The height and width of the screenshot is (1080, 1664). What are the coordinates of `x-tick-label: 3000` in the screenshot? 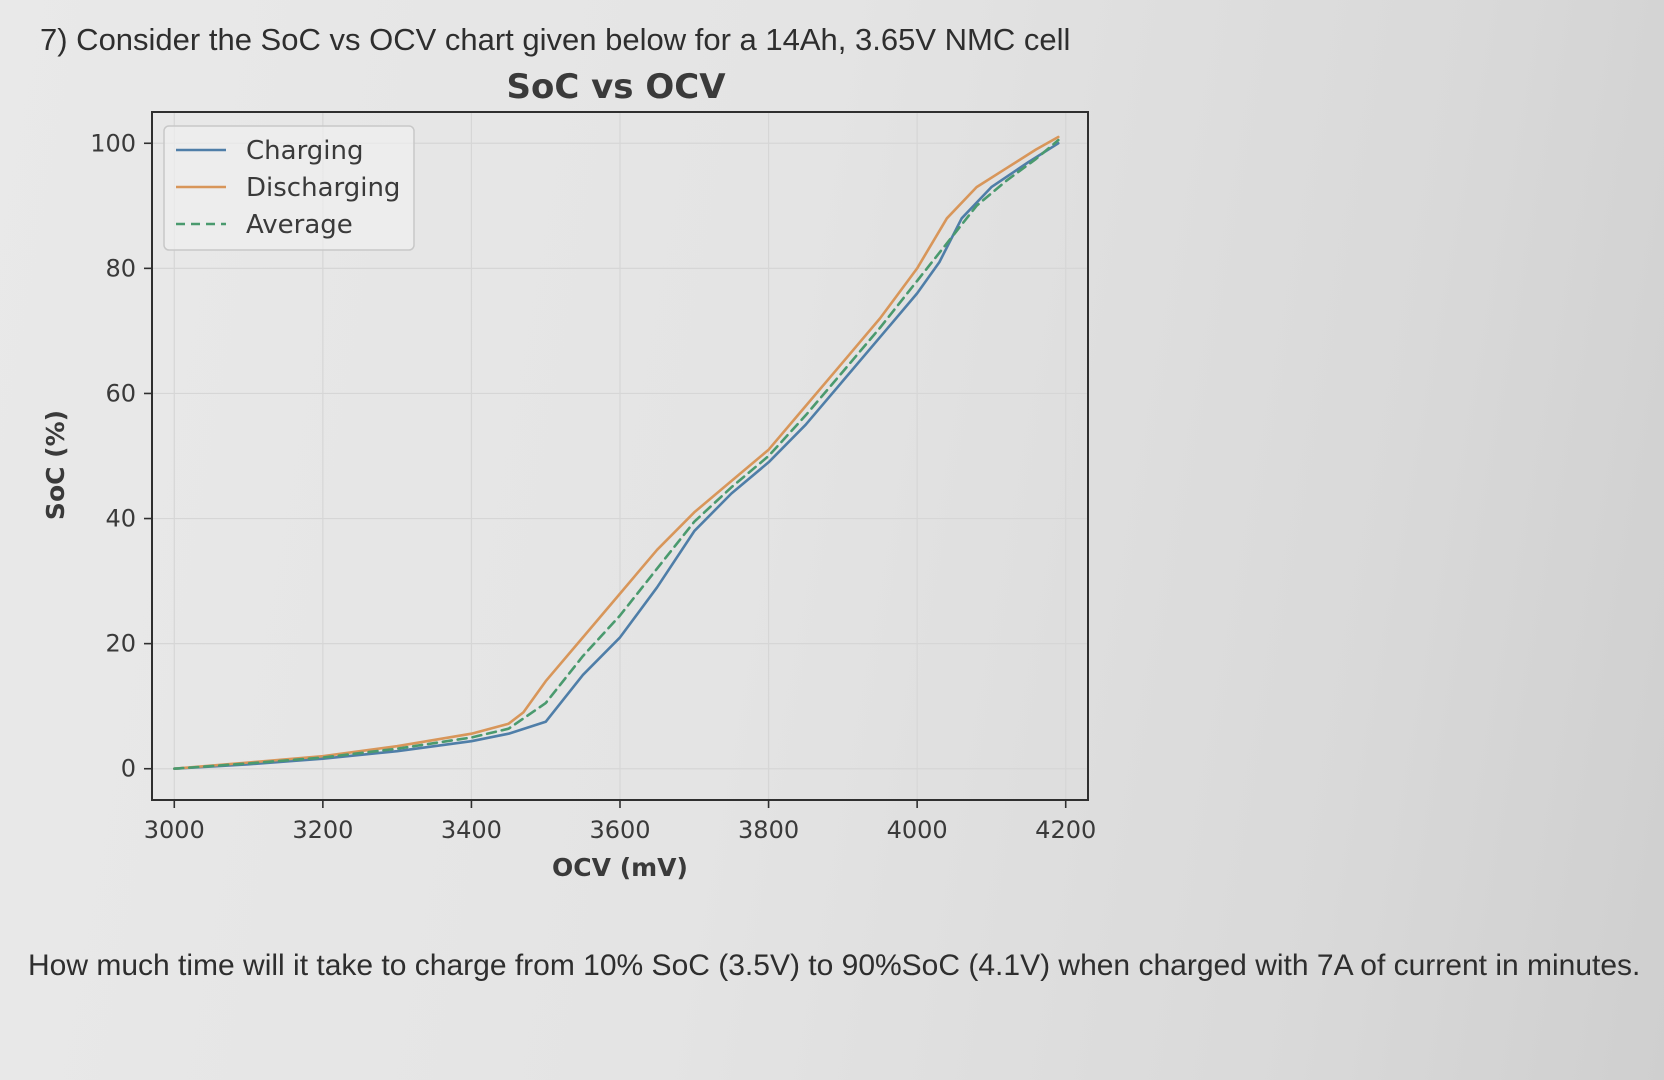 It's located at (174, 830).